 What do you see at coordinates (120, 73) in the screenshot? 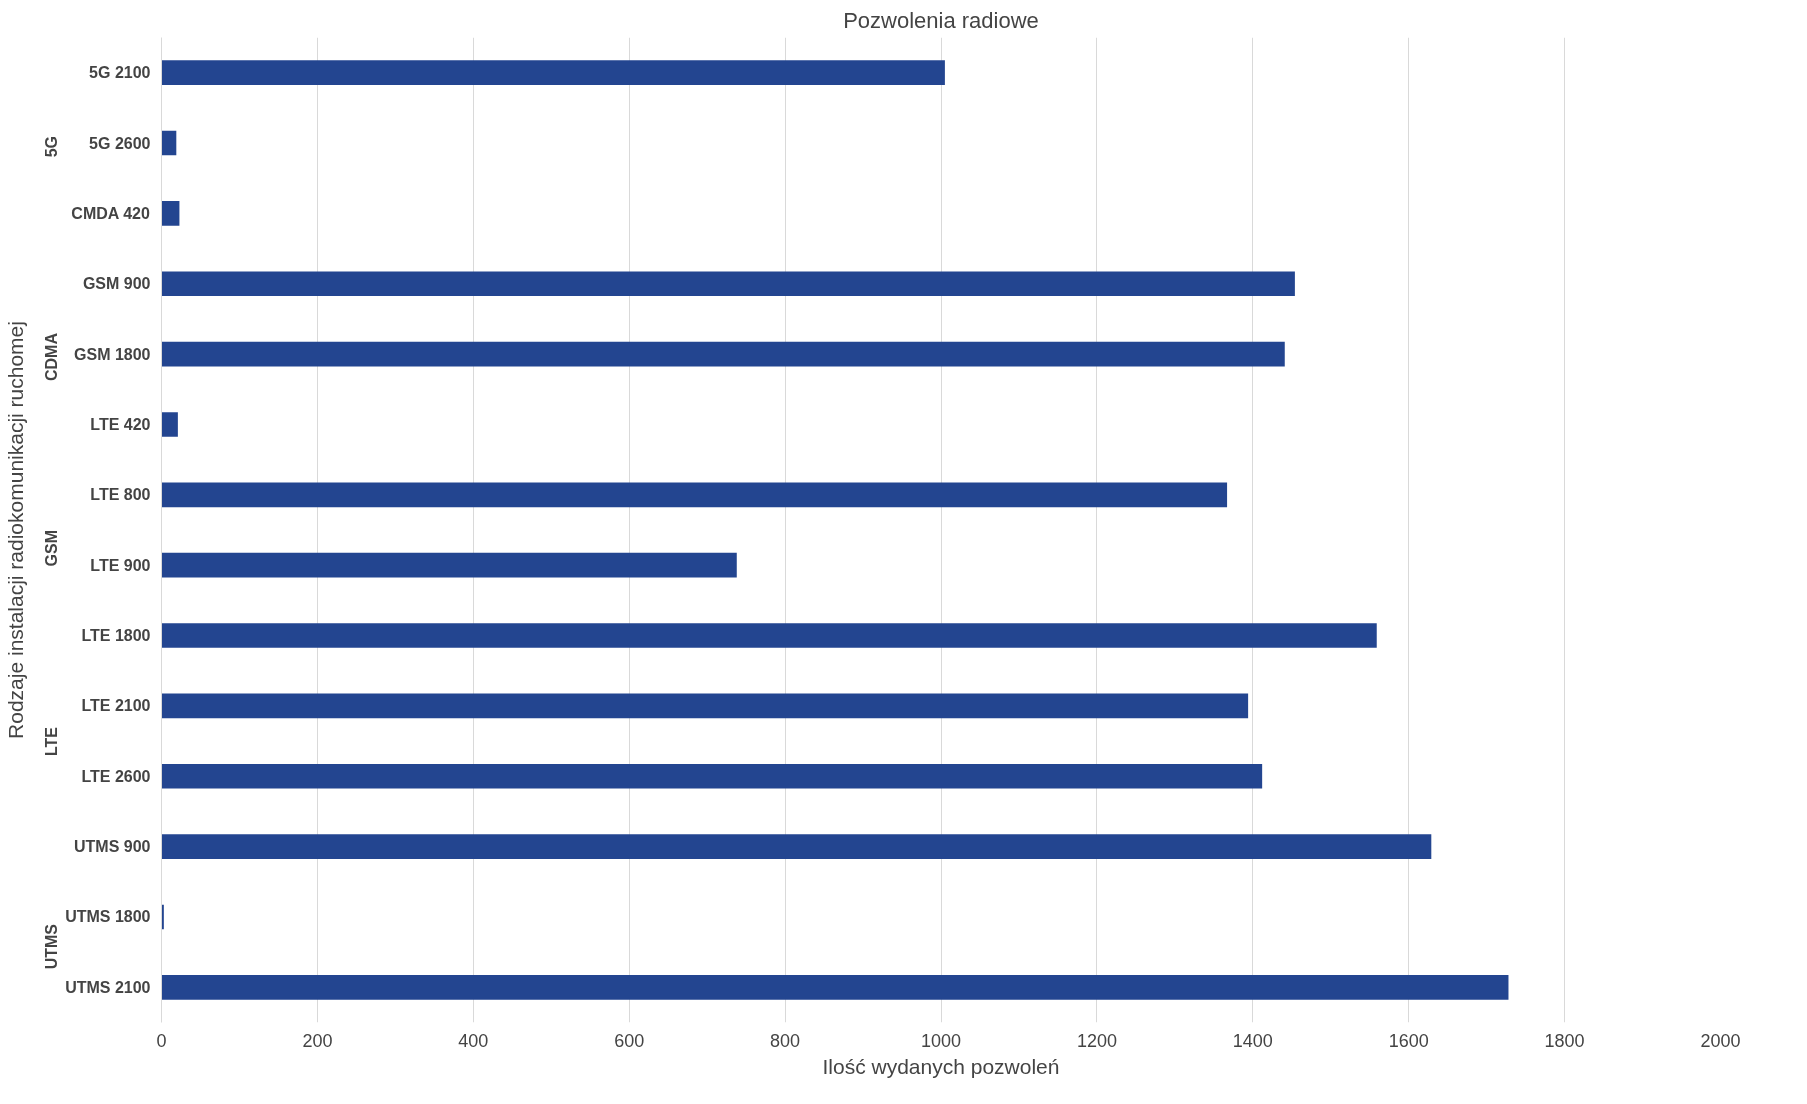
I see `y-tick-label: 5G 2100` at bounding box center [120, 73].